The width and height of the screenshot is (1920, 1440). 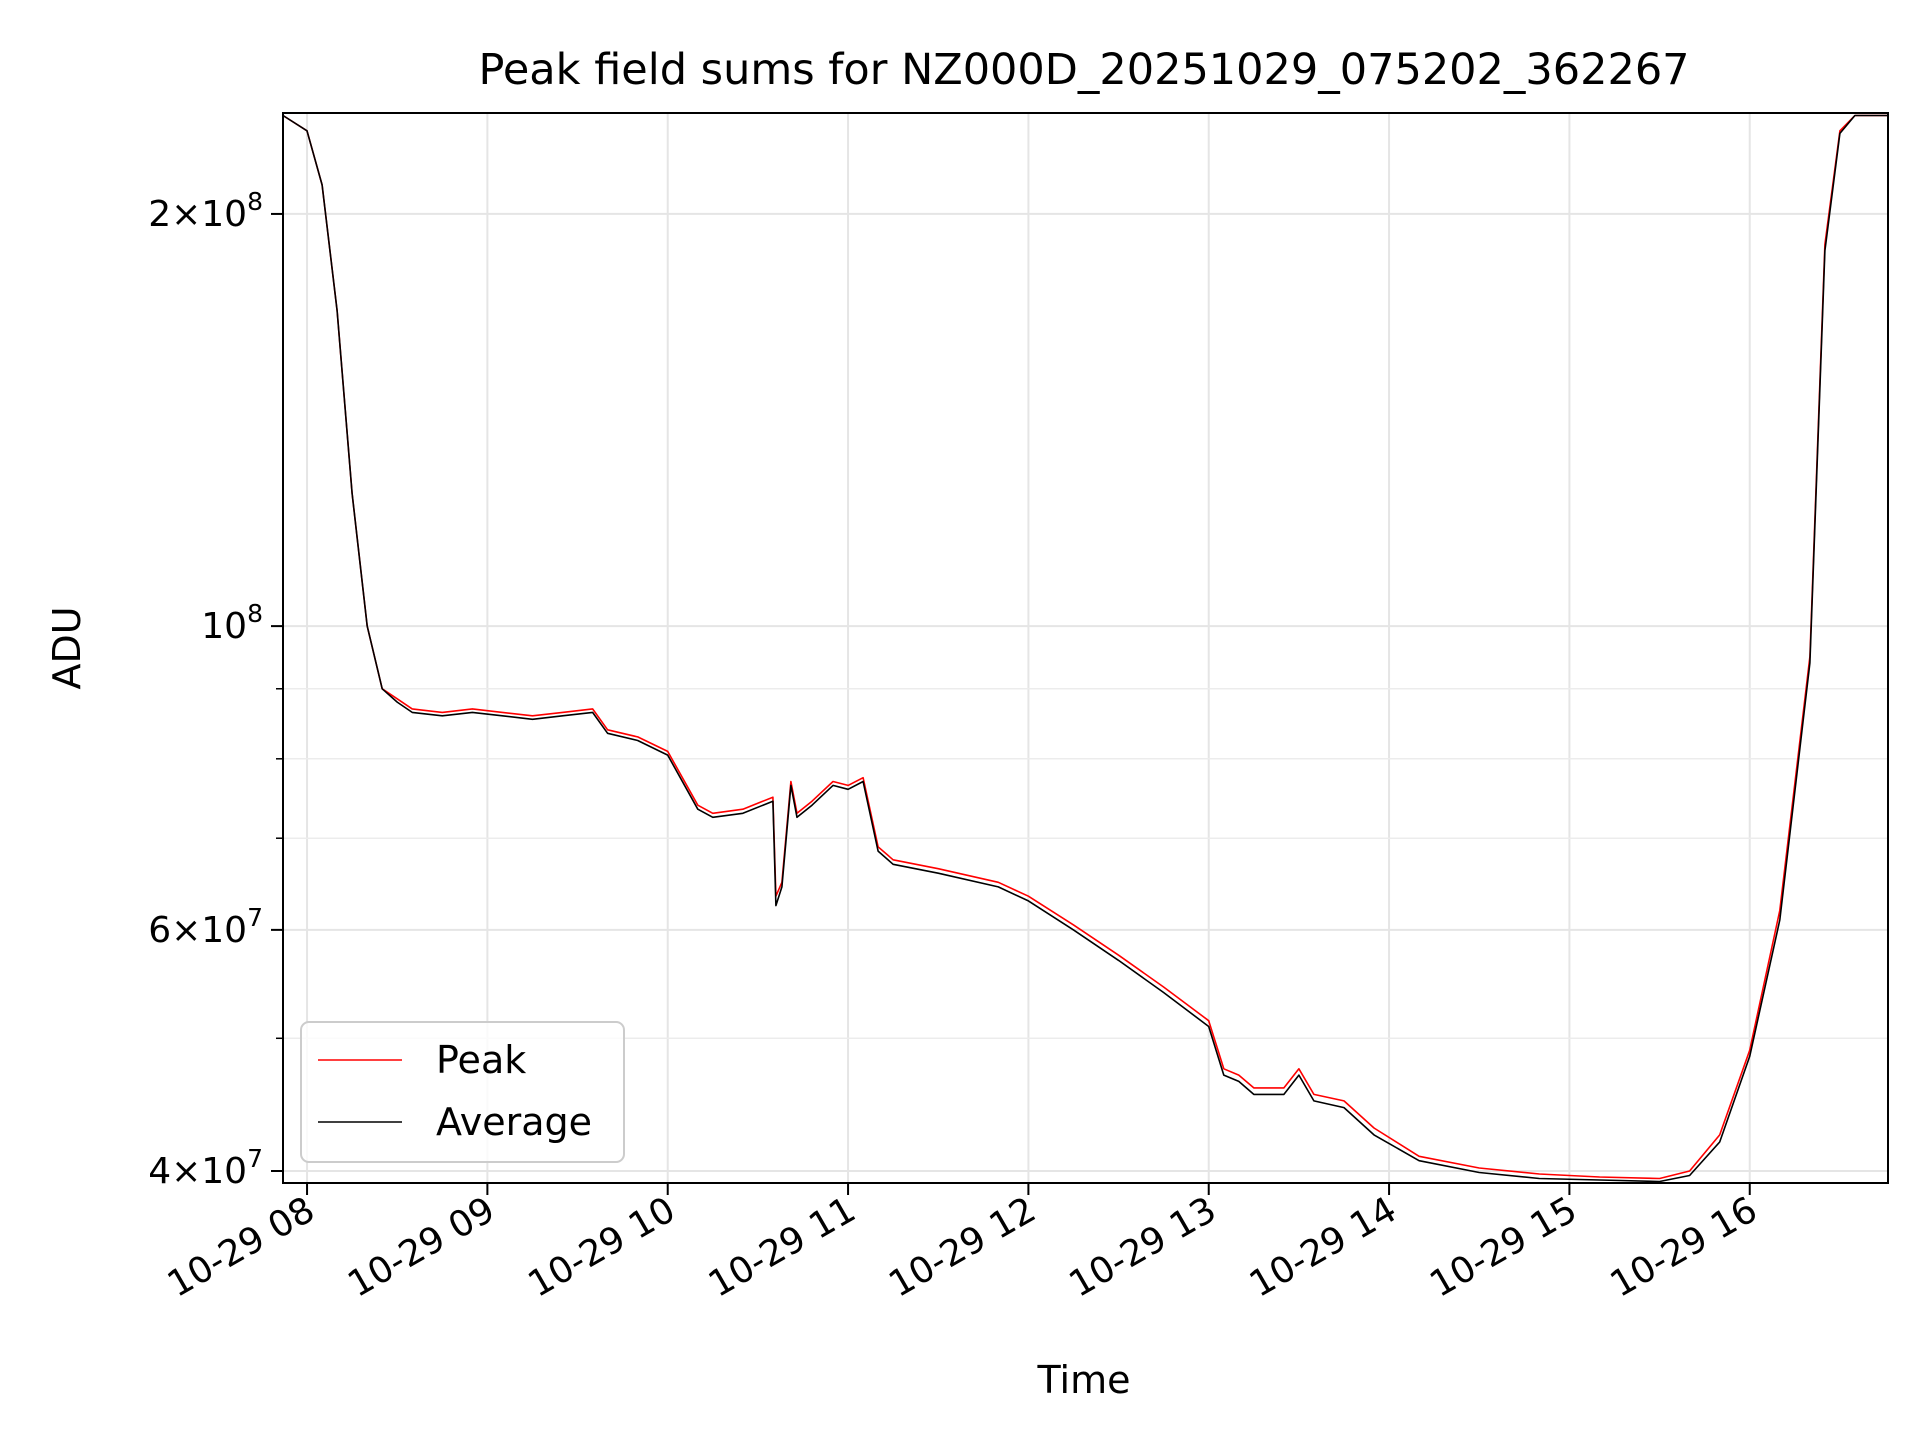 I want to click on y-tick-label: 4×10⁷, so click(x=205, y=1168).